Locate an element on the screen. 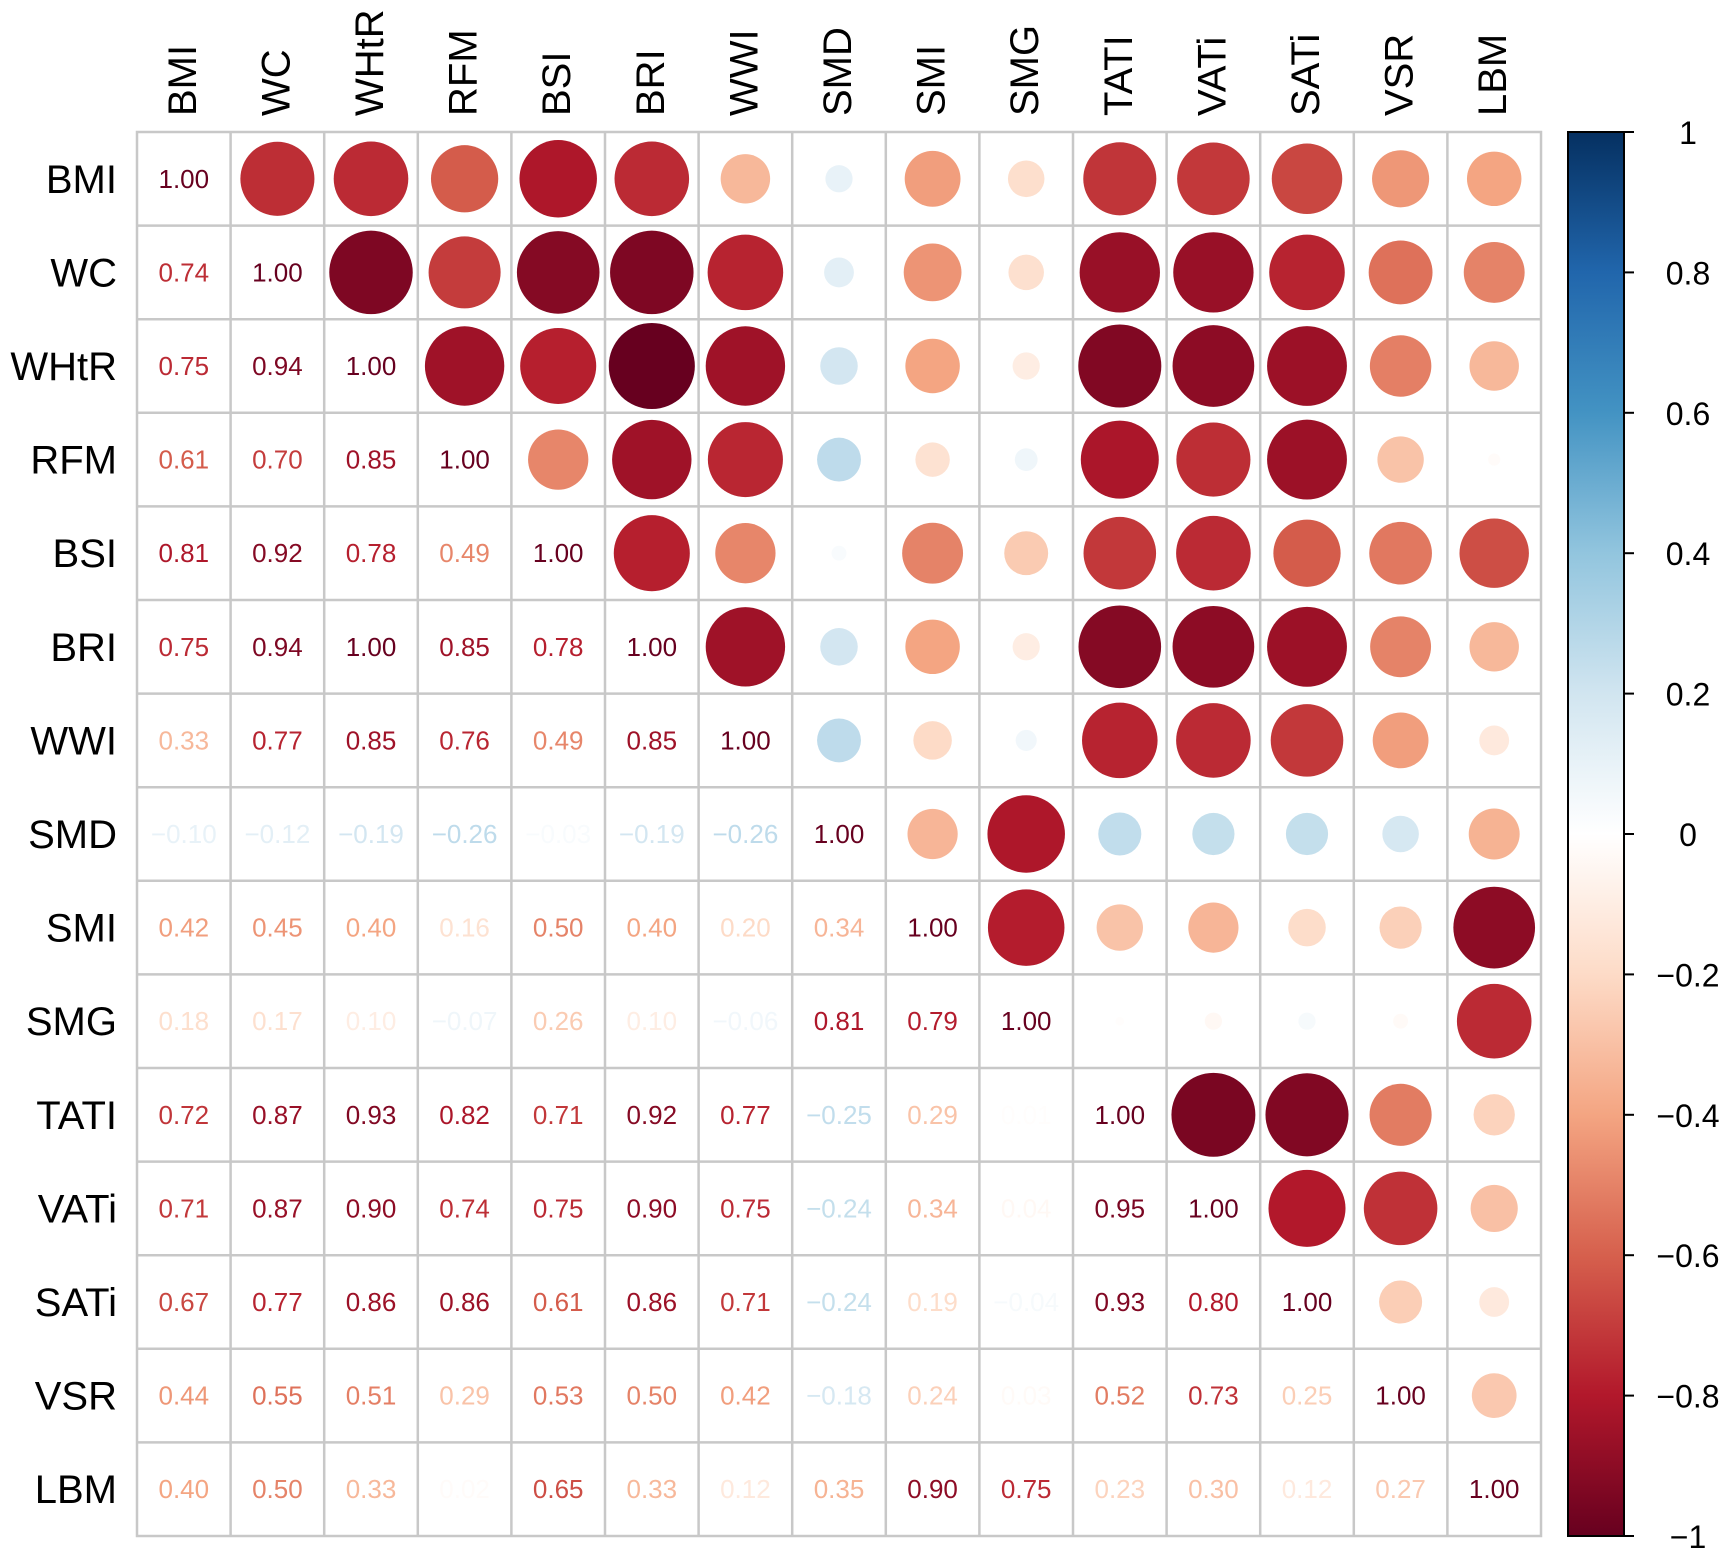 This screenshot has height=1557, width=1719. correlation-value-SMG-SMI: 0.79 is located at coordinates (932, 1021).